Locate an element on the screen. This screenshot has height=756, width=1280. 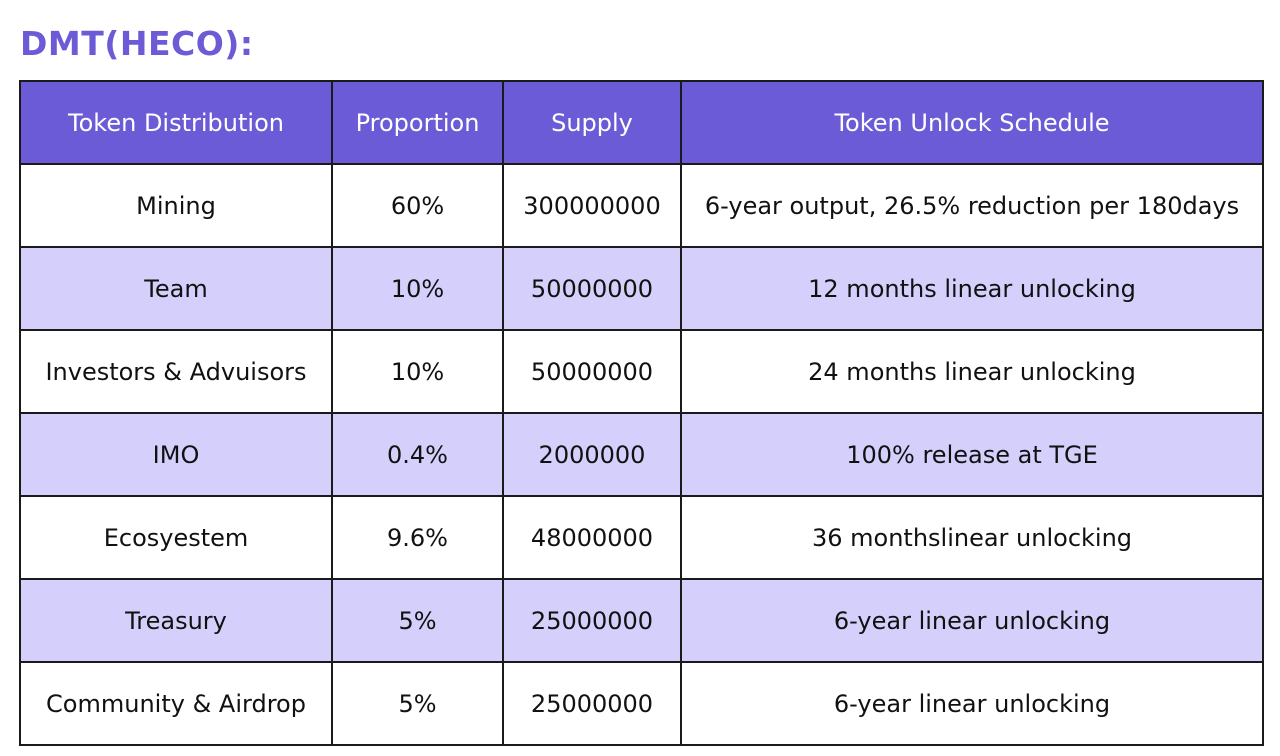
cell-supply: 2000000 is located at coordinates (592, 454).